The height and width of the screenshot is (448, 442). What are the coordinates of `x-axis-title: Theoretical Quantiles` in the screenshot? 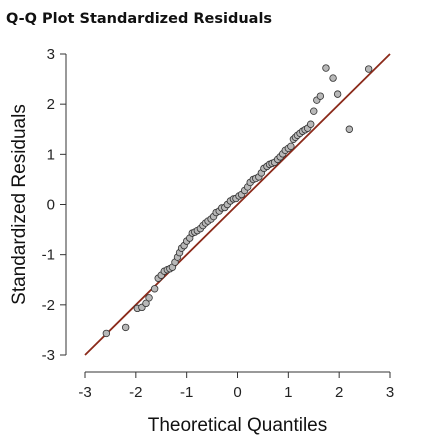 It's located at (238, 425).